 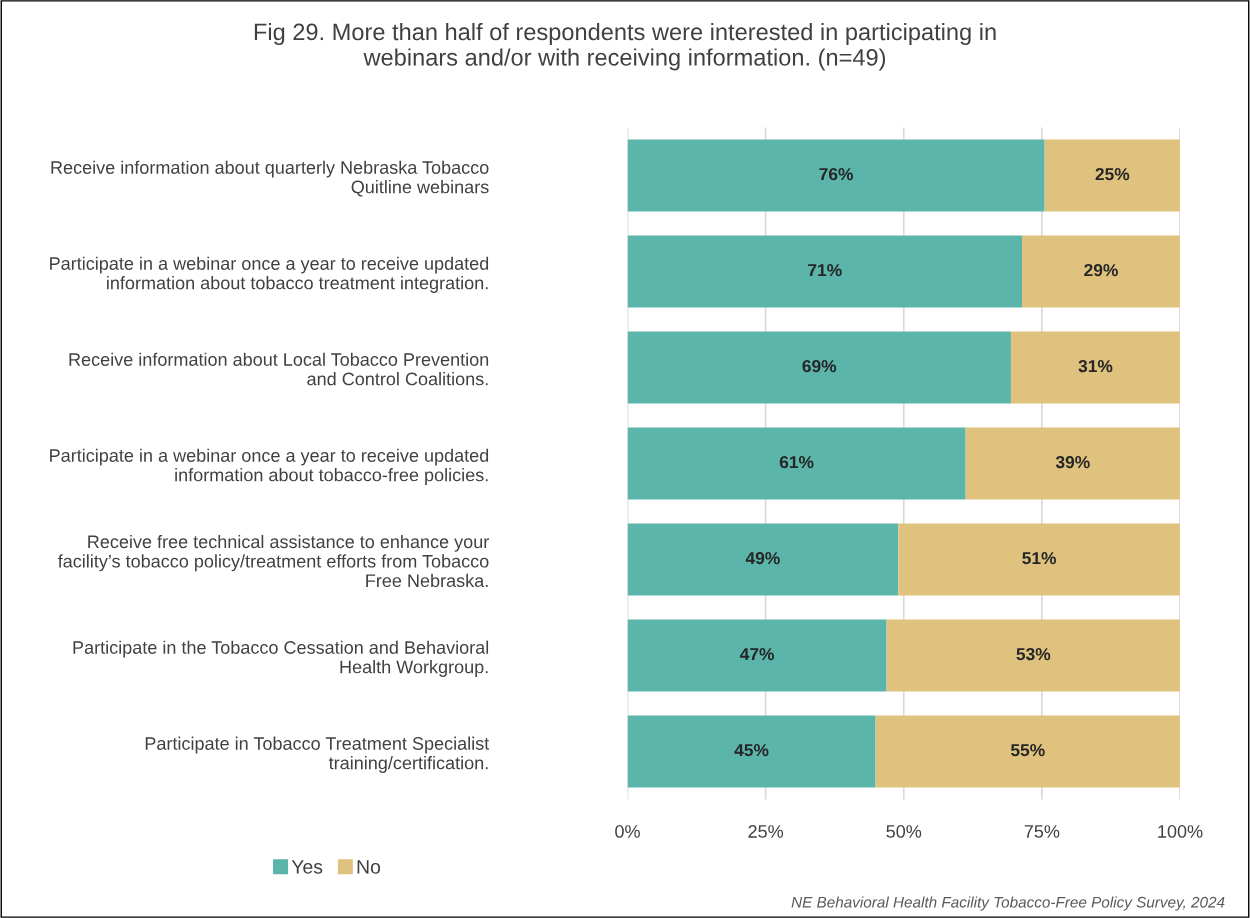 I want to click on y-tick-label: Participate in the Tobacco Cessation and Behavioral Health Workgroup., so click(x=281, y=658).